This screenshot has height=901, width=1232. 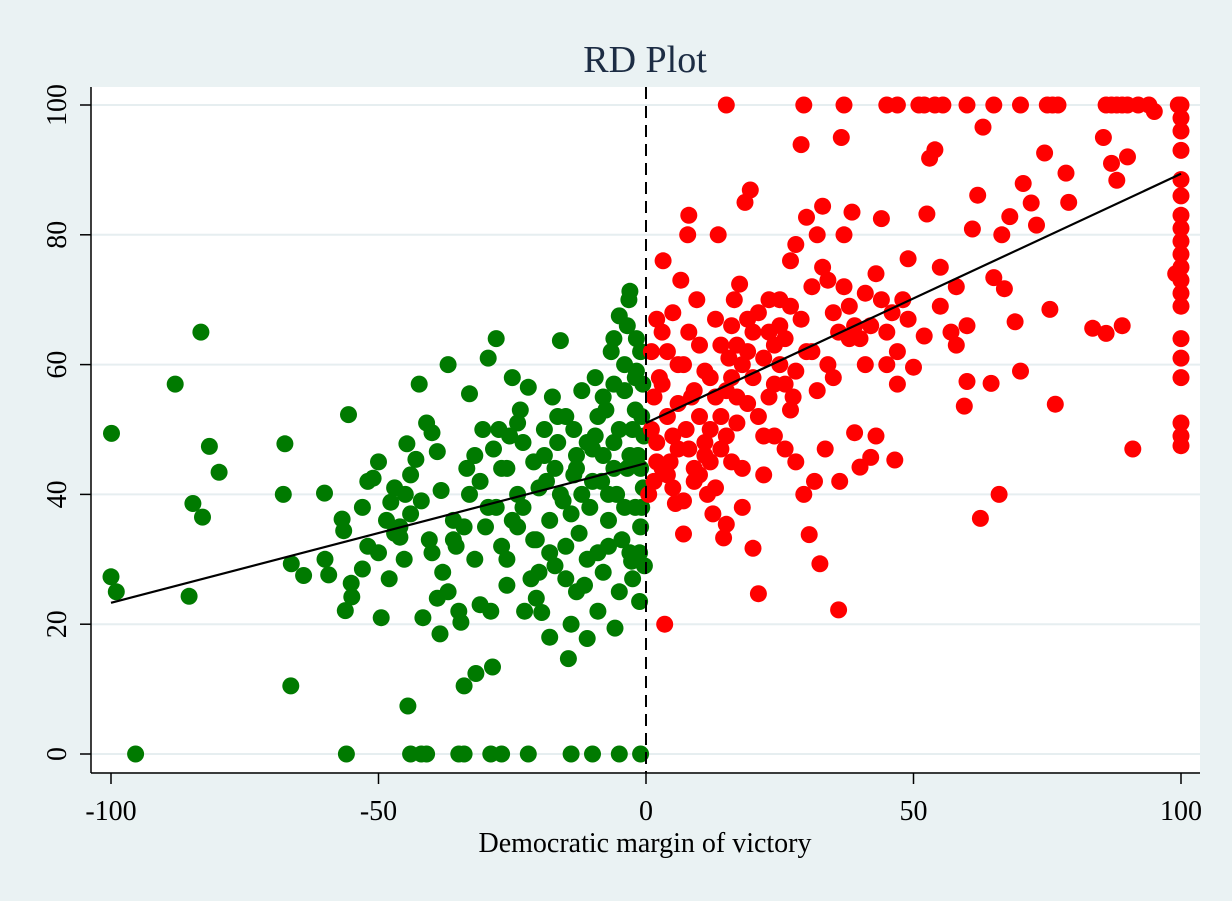 I want to click on fit-right, so click(x=913, y=298).